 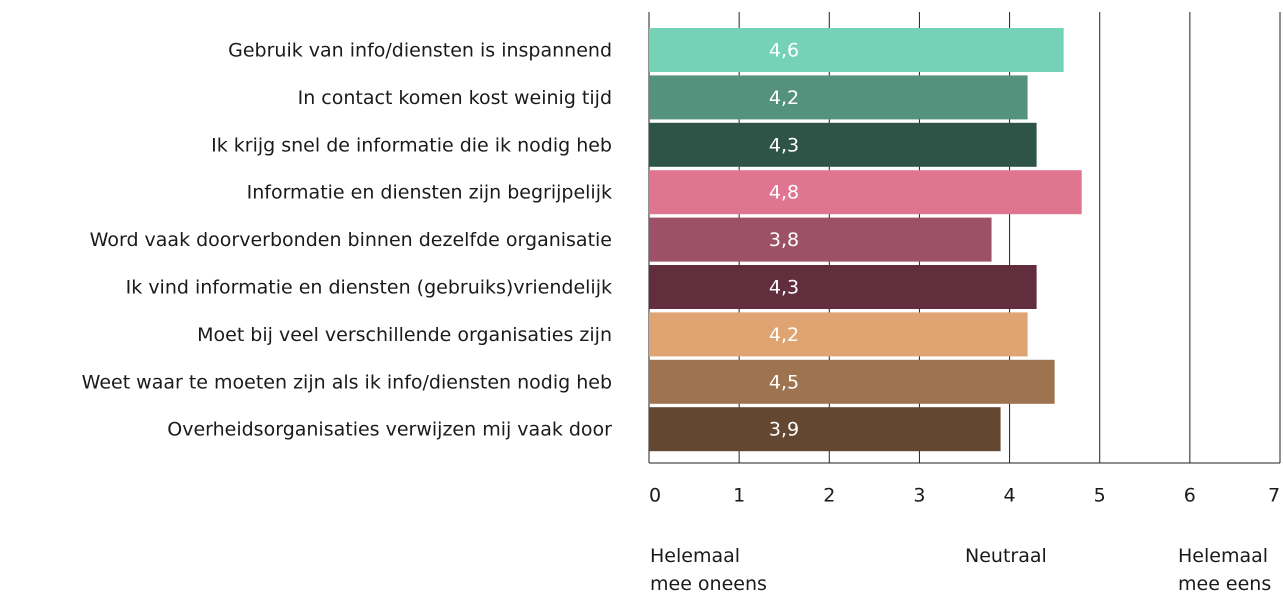 I want to click on y-tick-label: Informatie en diensten zijn begrijpelijk, so click(x=429, y=193).